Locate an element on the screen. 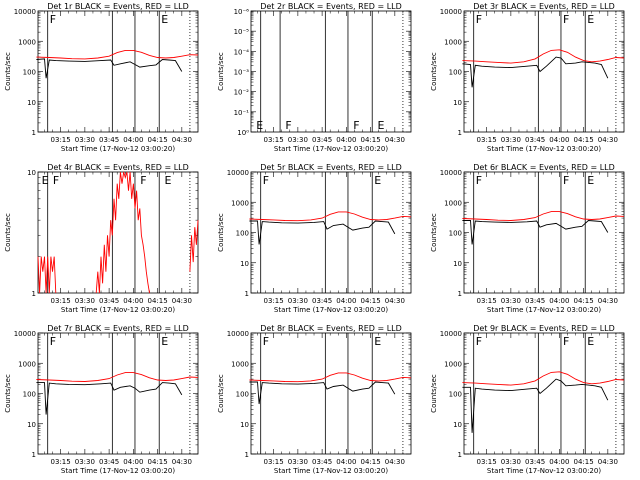  panel-title: Det 6r BLACK = Events, RED = LLD is located at coordinates (544, 167).